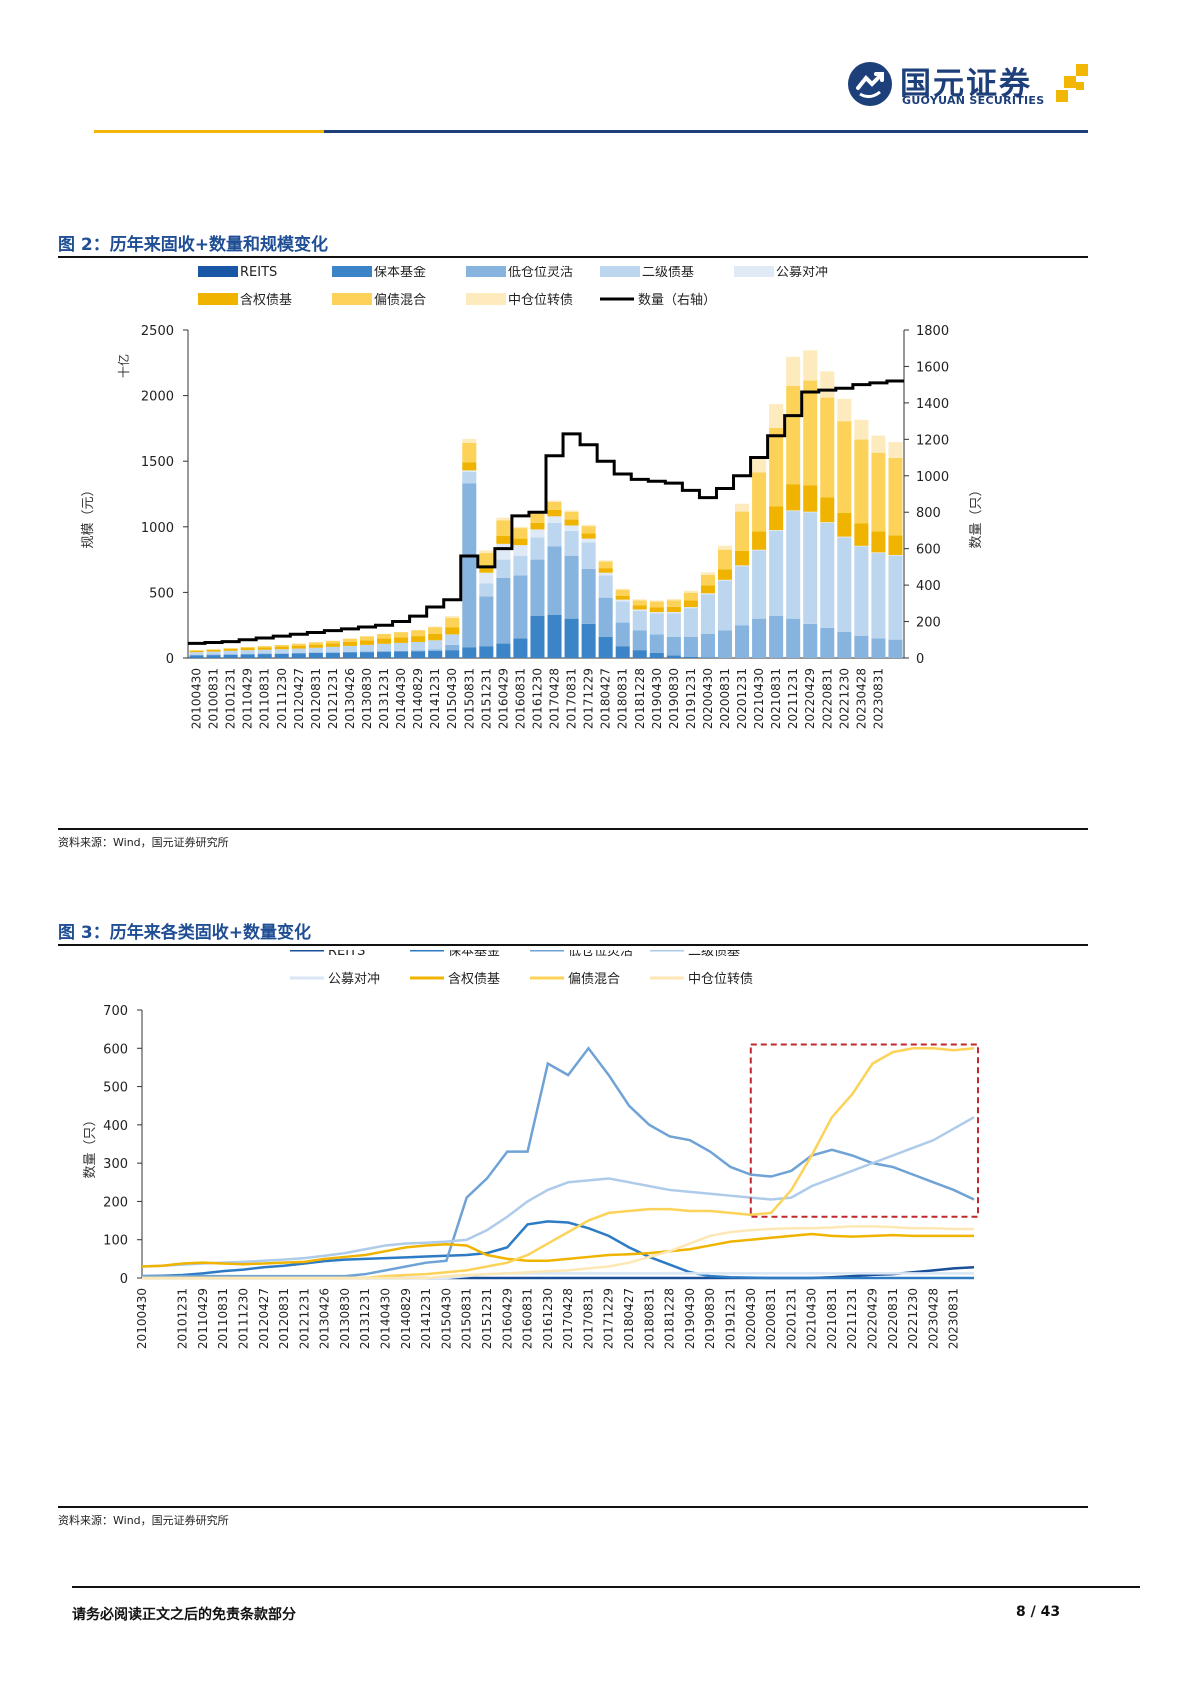  What do you see at coordinates (520, 698) in the screenshot?
I see `x-tick-label: 20160831` at bounding box center [520, 698].